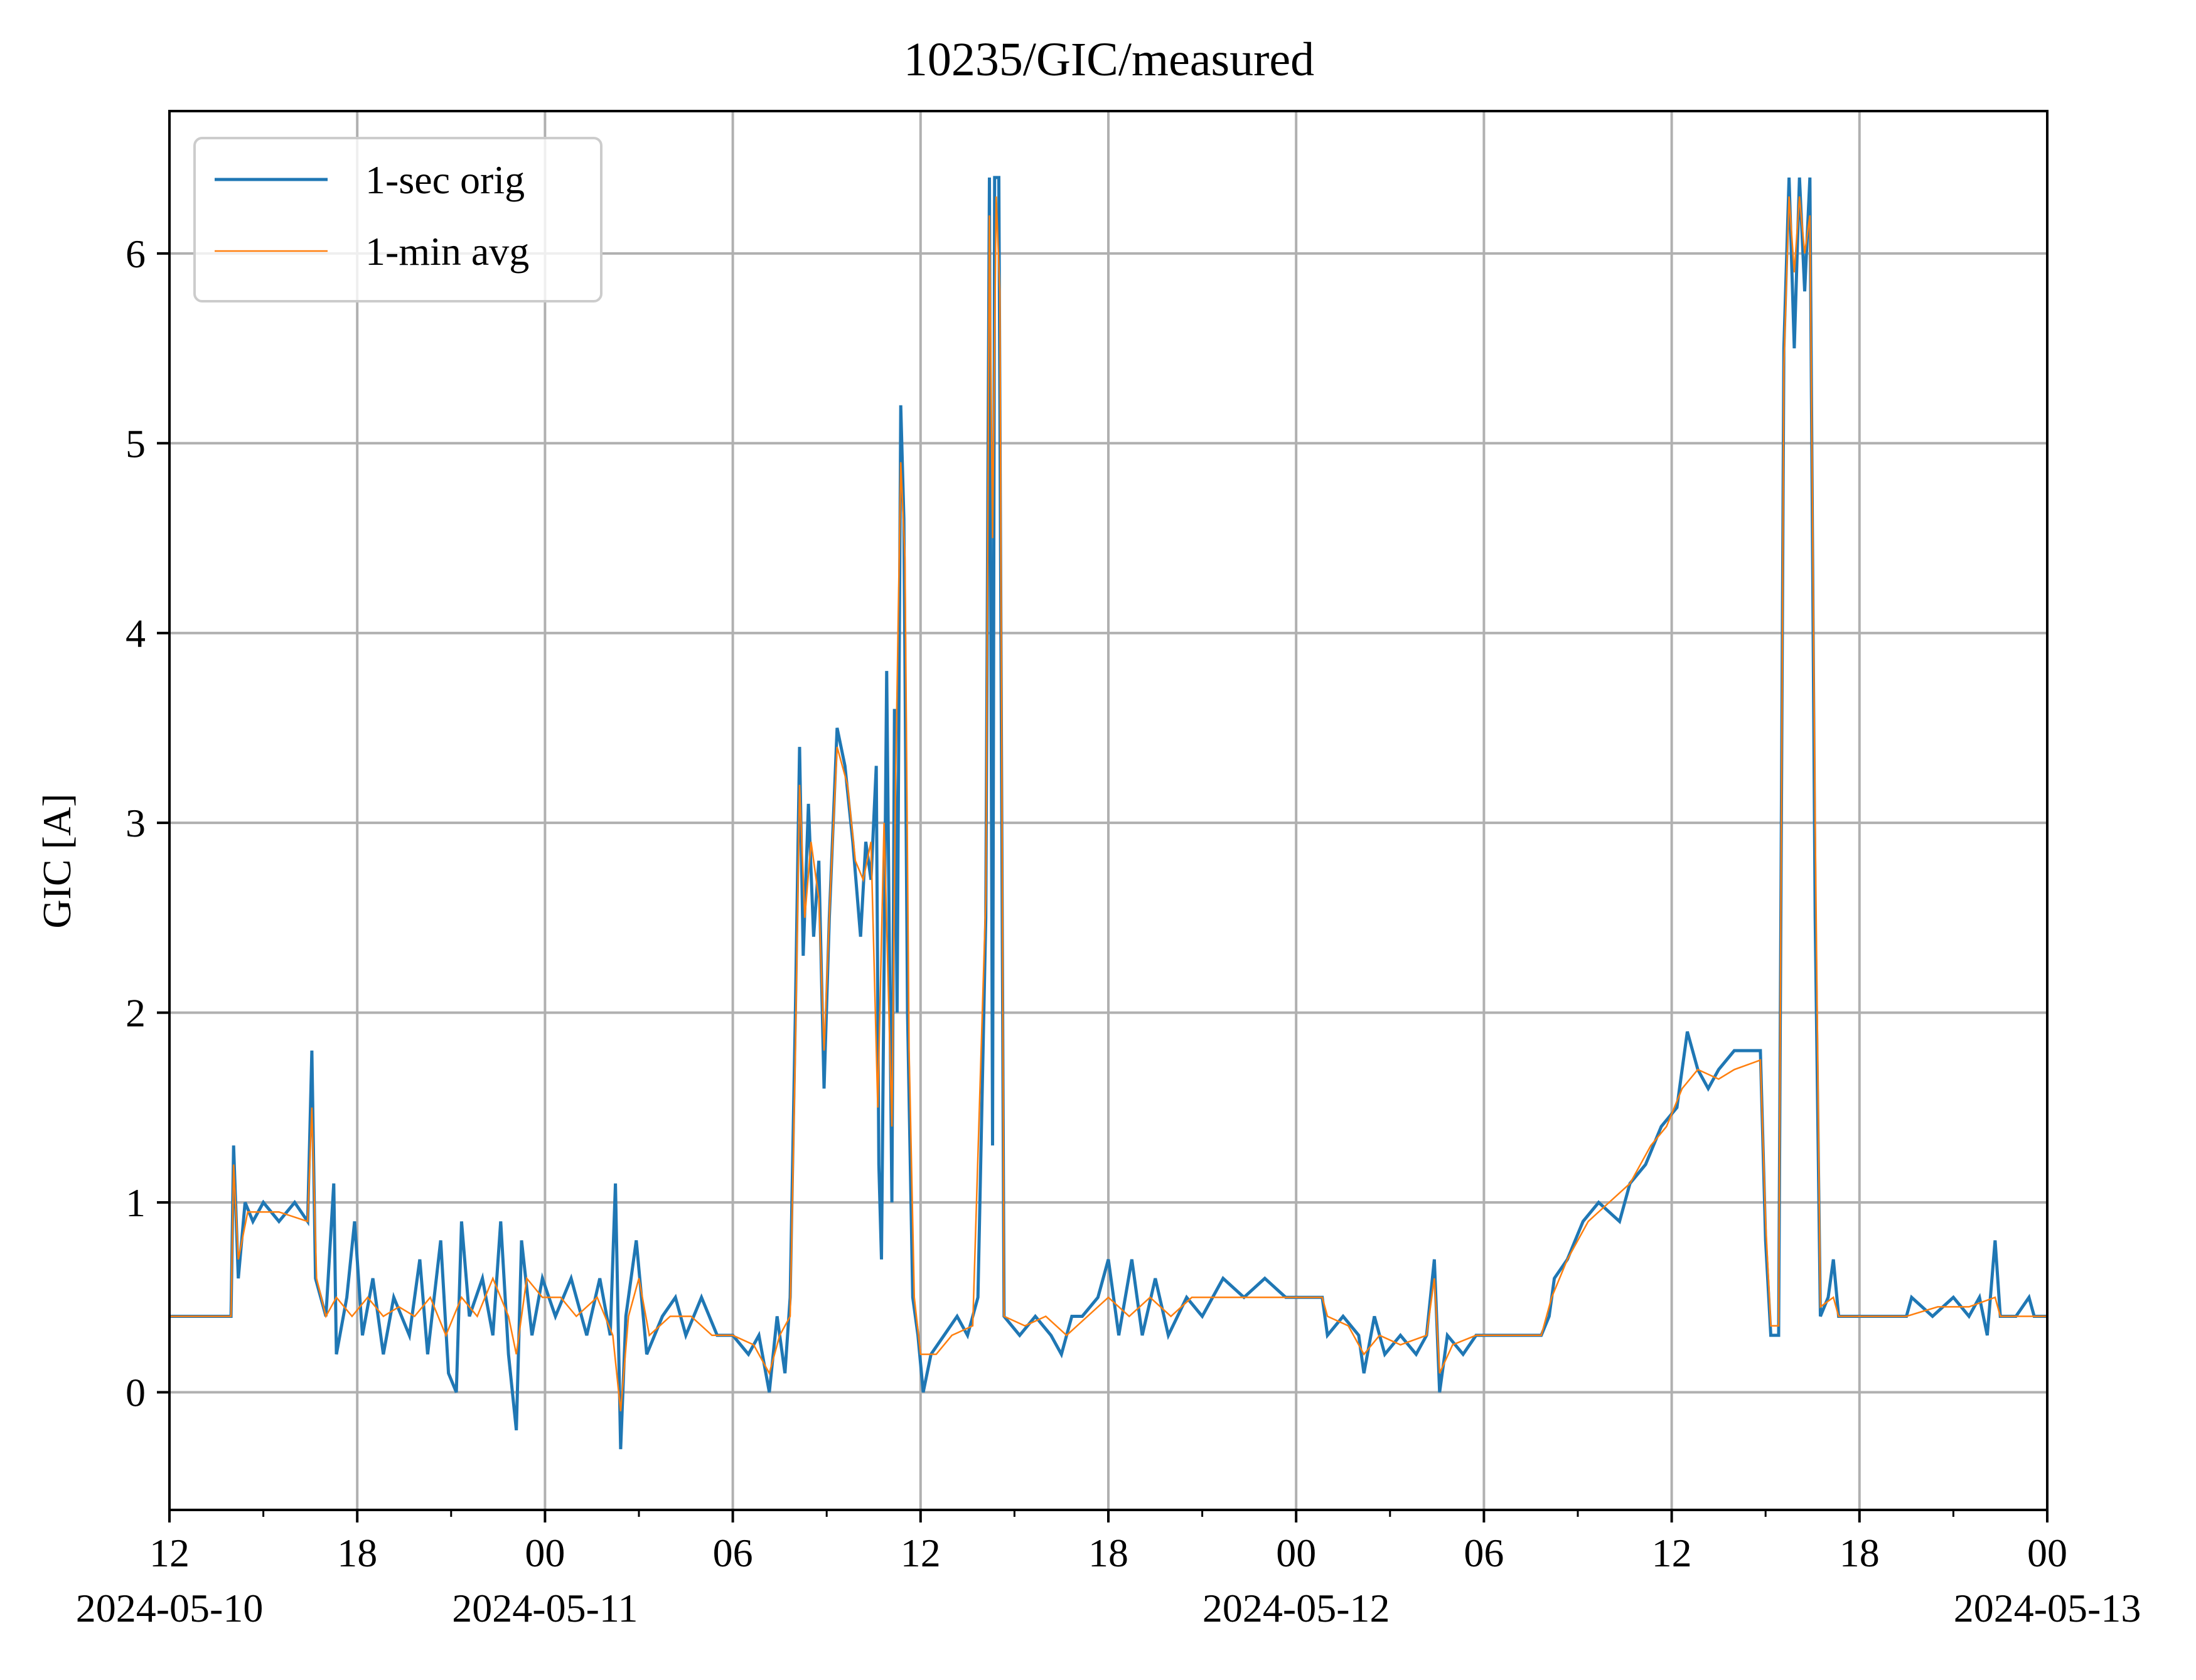 The width and height of the screenshot is (2196, 1680). Describe the element at coordinates (136, 254) in the screenshot. I see `y-tick-label: 6` at that location.